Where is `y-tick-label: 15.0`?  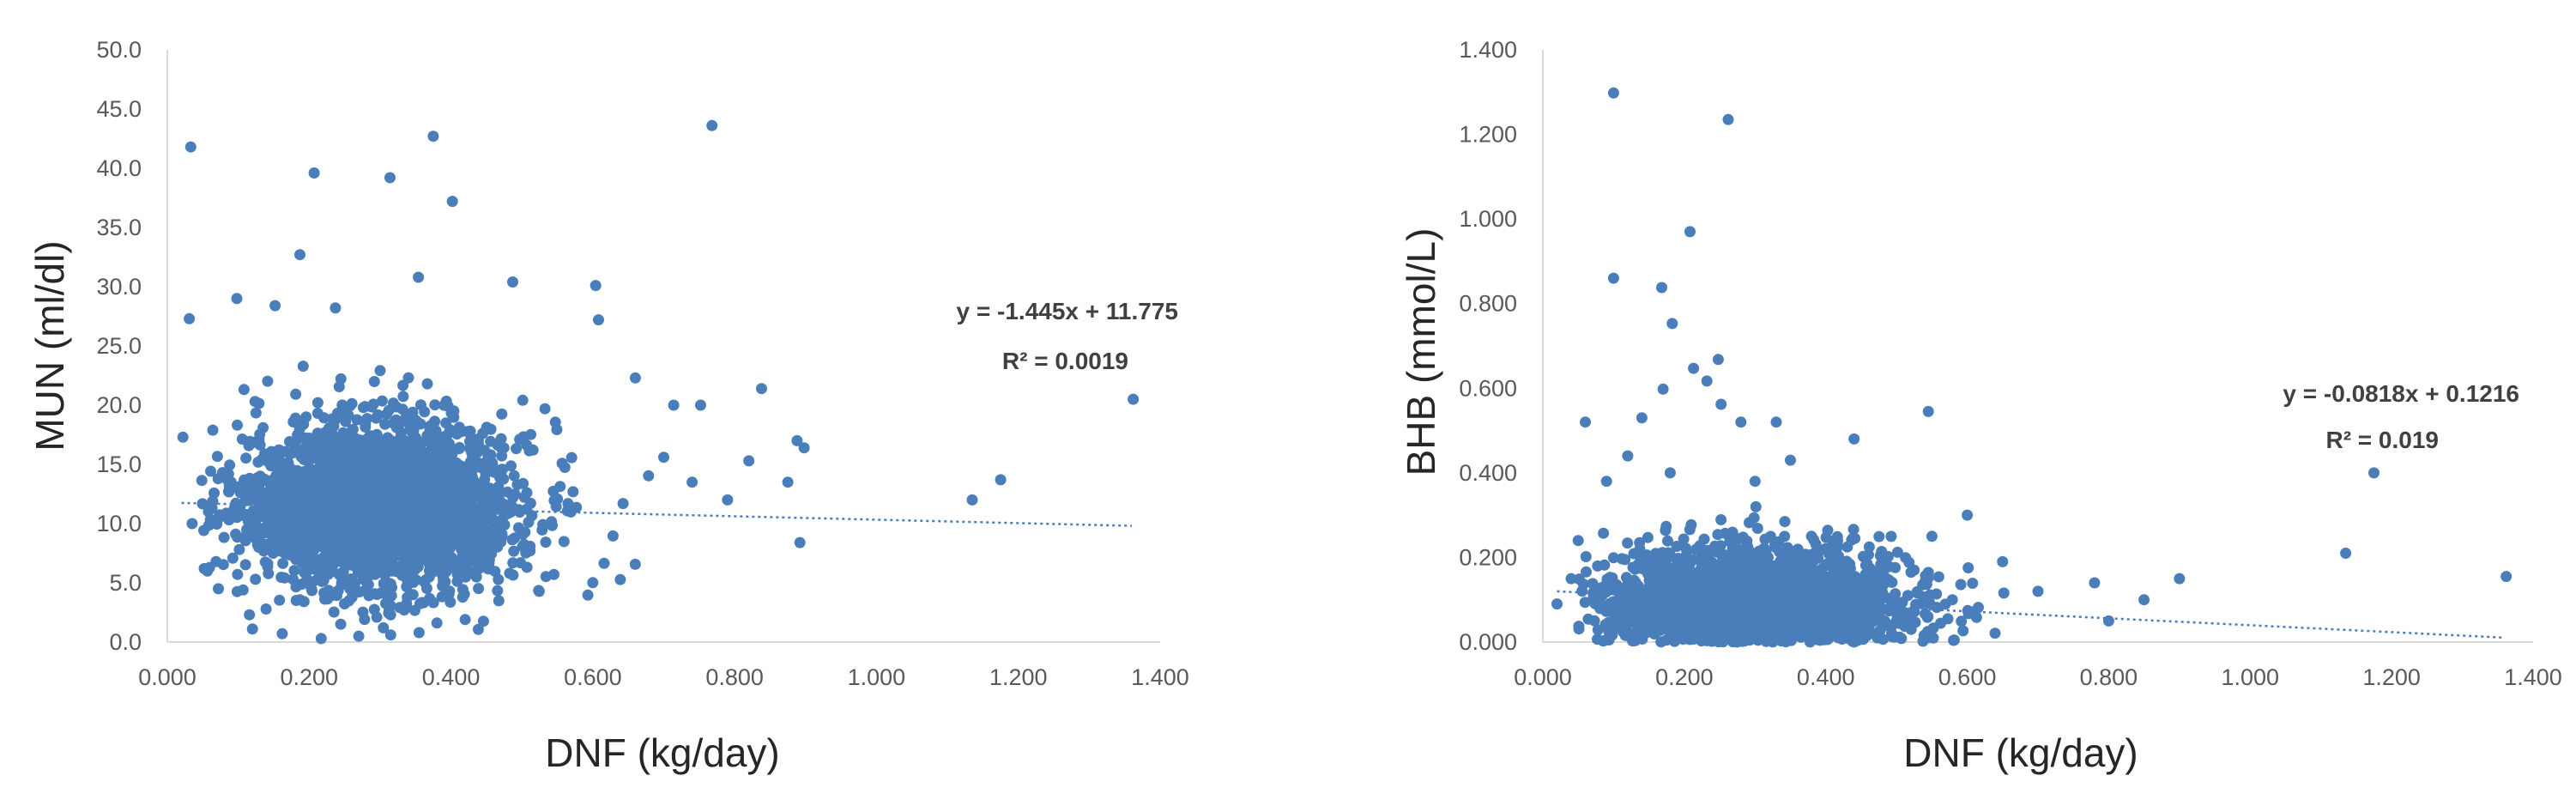 y-tick-label: 15.0 is located at coordinates (119, 465).